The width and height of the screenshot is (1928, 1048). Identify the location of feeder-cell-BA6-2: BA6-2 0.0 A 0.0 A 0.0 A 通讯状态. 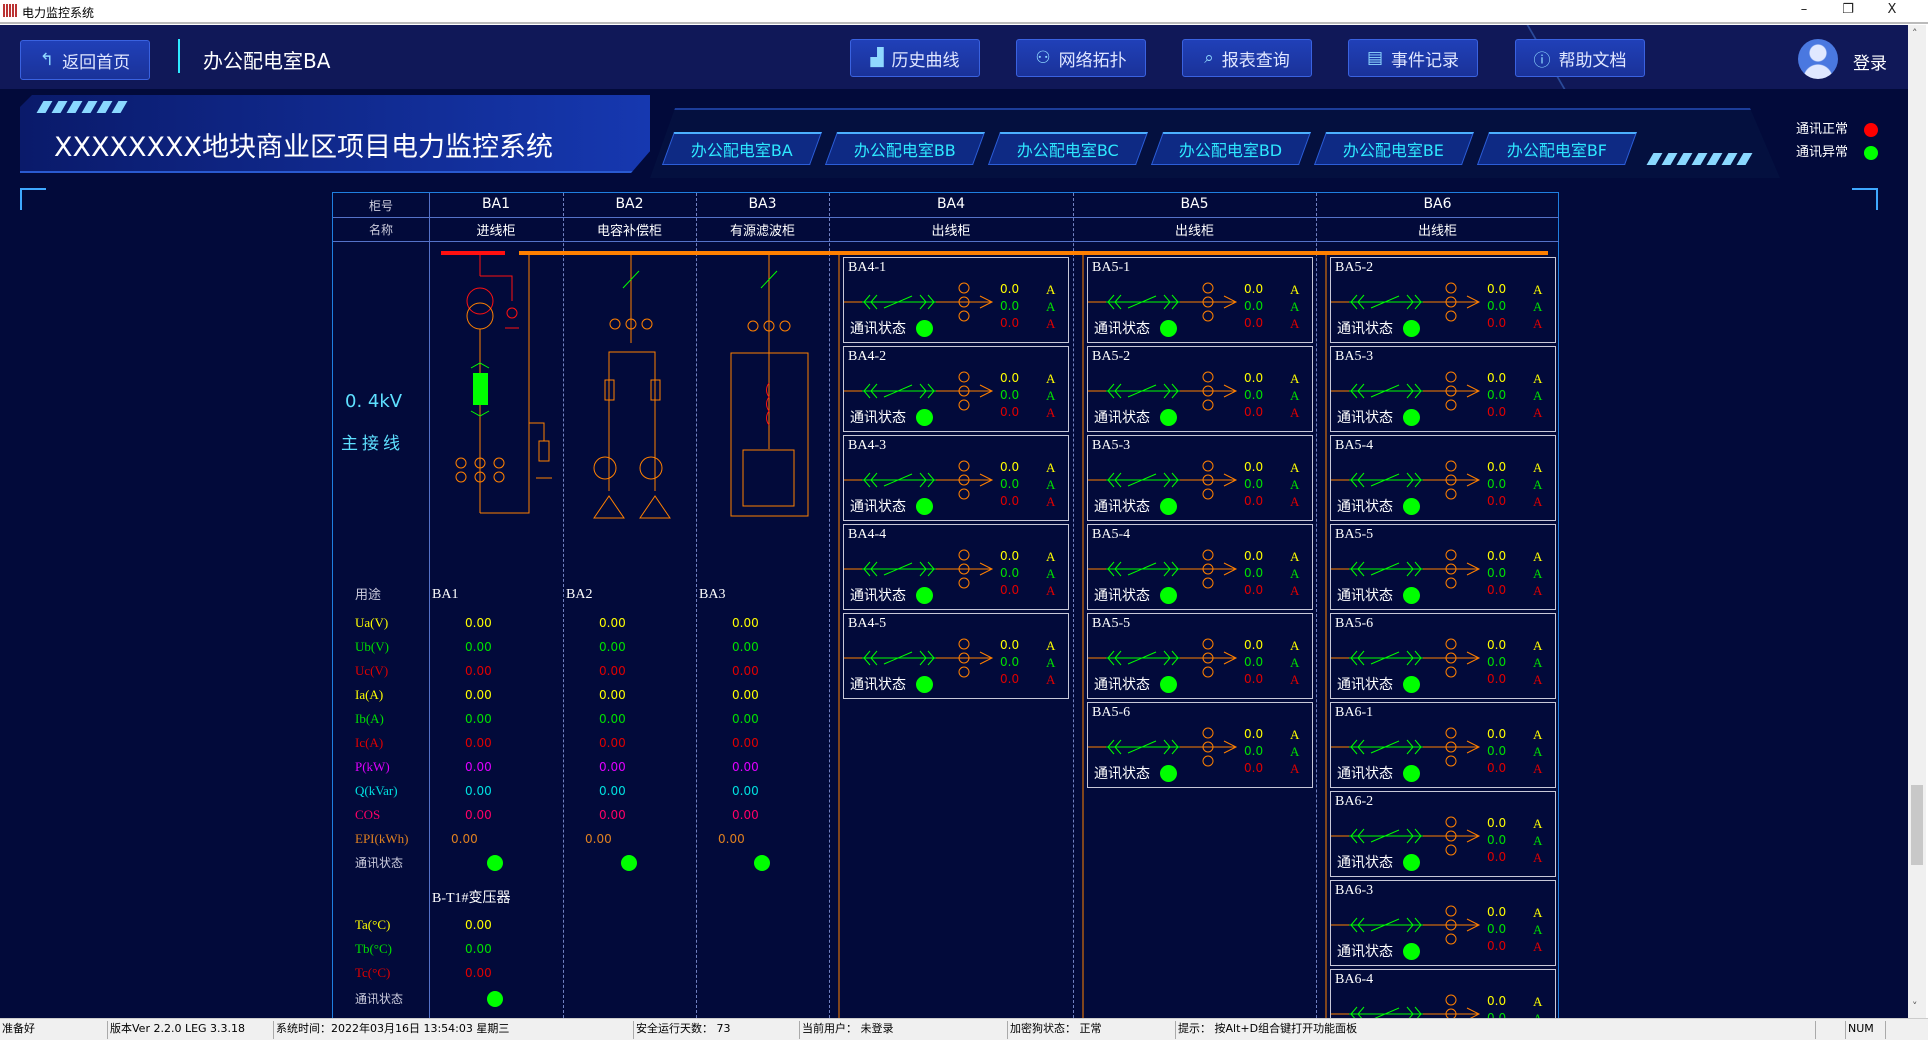
(1443, 834).